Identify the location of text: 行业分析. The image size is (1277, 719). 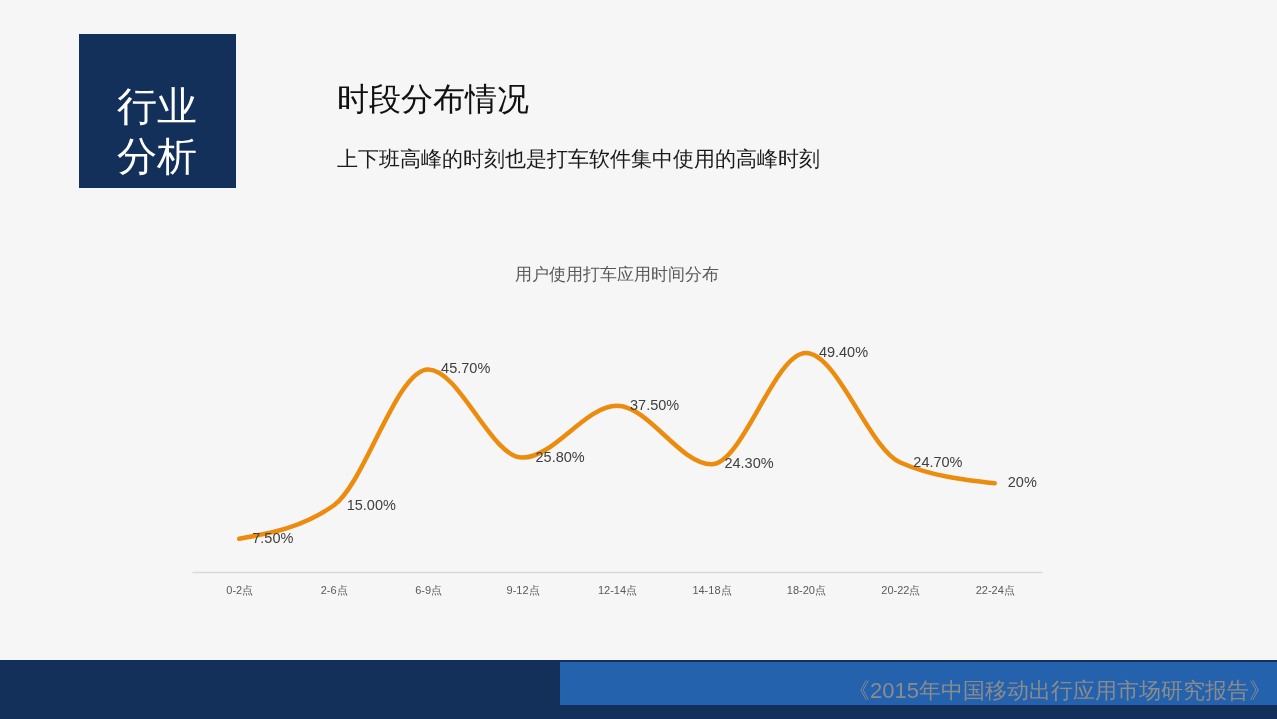
(157, 131).